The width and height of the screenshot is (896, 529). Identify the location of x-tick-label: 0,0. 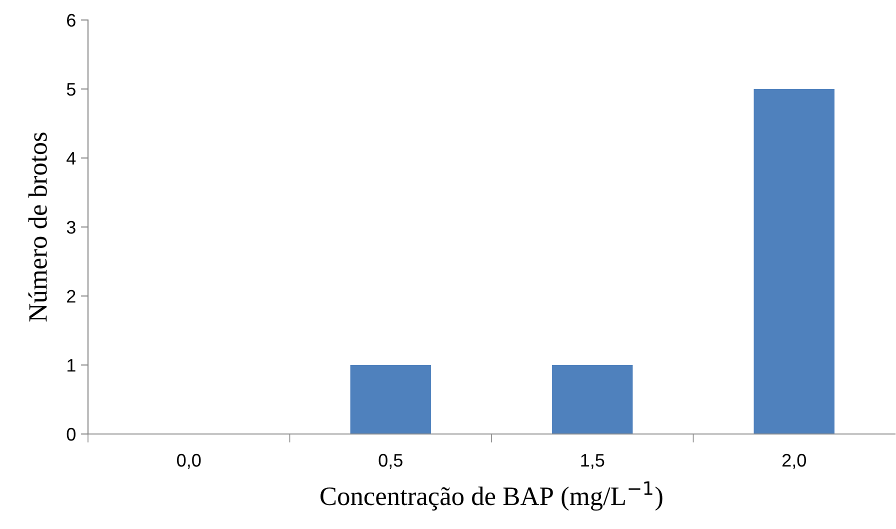
(189, 461).